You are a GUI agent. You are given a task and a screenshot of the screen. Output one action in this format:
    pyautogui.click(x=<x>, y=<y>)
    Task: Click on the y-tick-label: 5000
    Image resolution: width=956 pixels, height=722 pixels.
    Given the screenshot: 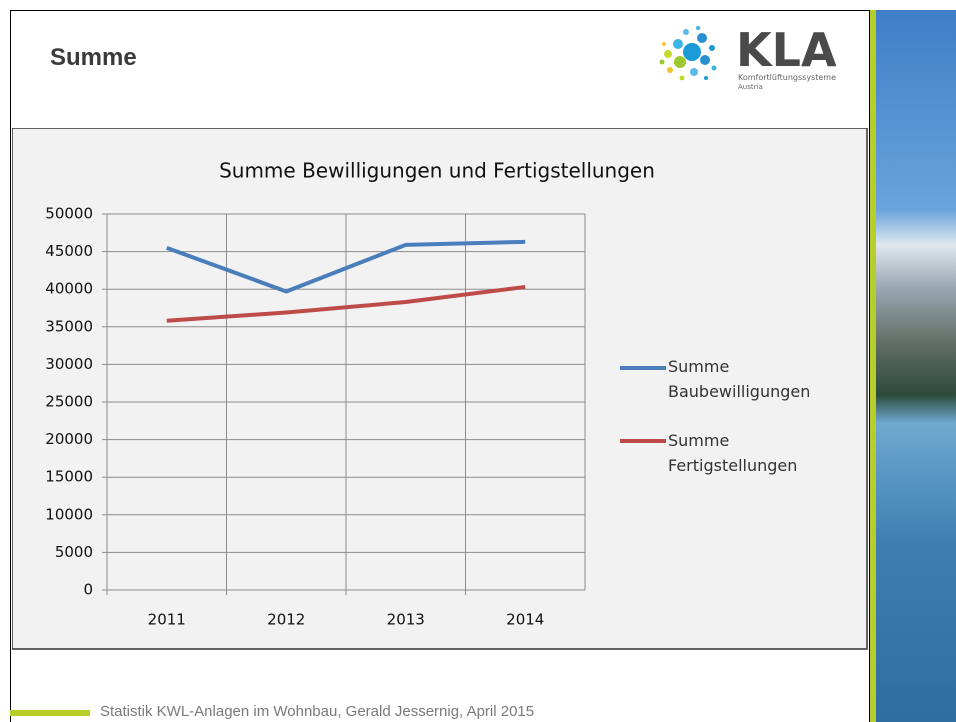 What is the action you would take?
    pyautogui.click(x=74, y=552)
    